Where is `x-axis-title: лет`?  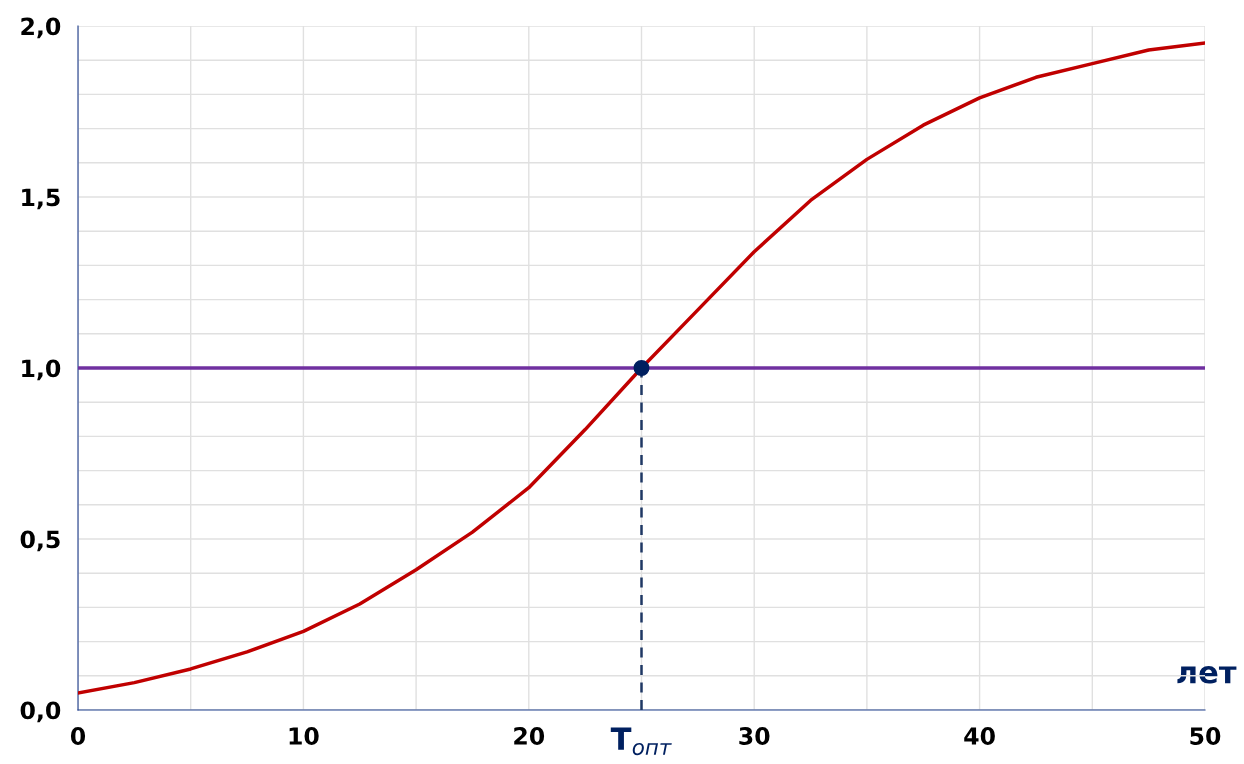
x-axis-title: лет is located at coordinates (1207, 675).